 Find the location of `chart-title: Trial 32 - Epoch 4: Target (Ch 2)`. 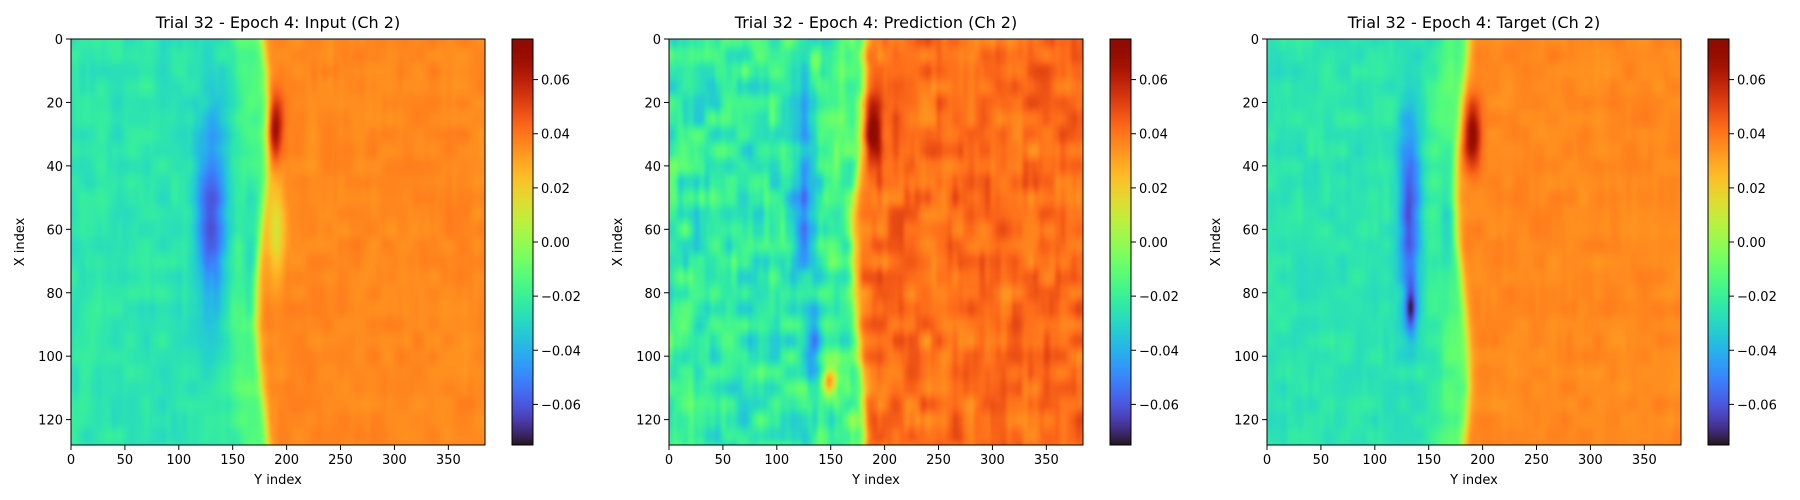

chart-title: Trial 32 - Epoch 4: Target (Ch 2) is located at coordinates (1473, 22).